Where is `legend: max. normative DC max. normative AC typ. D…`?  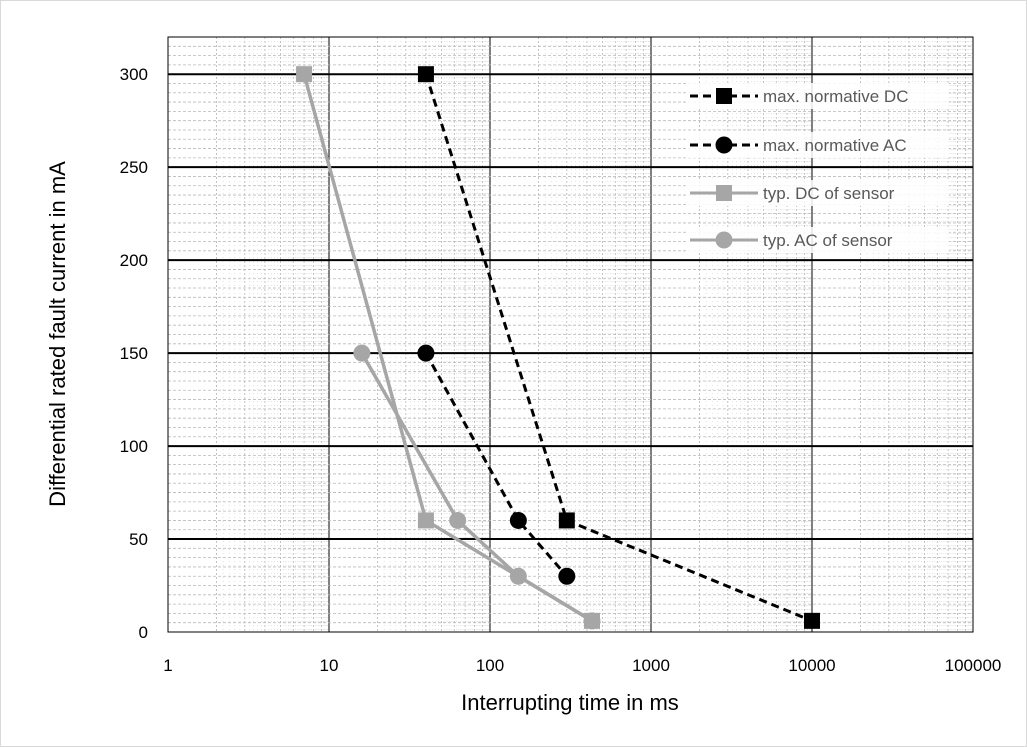
legend: max. normative DC max. normative AC typ. D… is located at coordinates (817, 168).